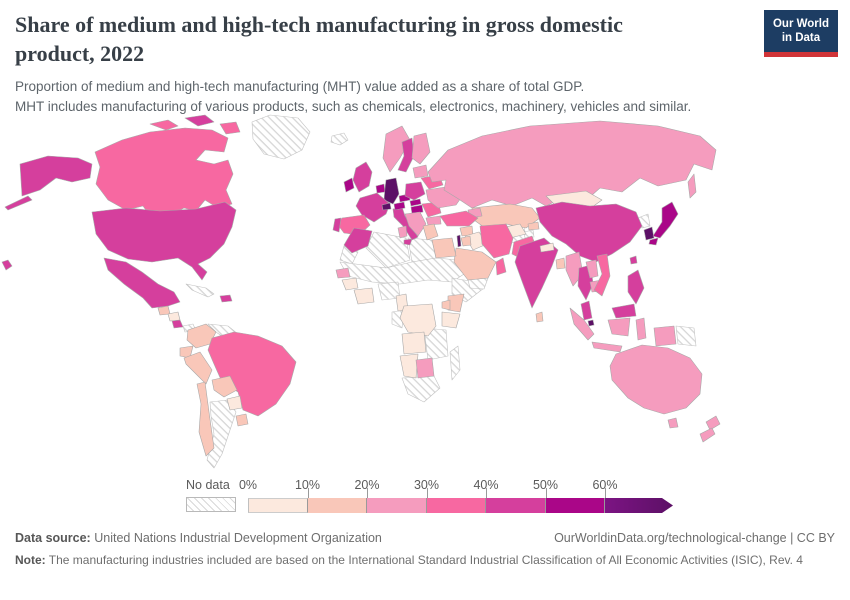  Describe the element at coordinates (619, 327) in the screenshot. I see `country-indonesia-kalimantan` at that location.